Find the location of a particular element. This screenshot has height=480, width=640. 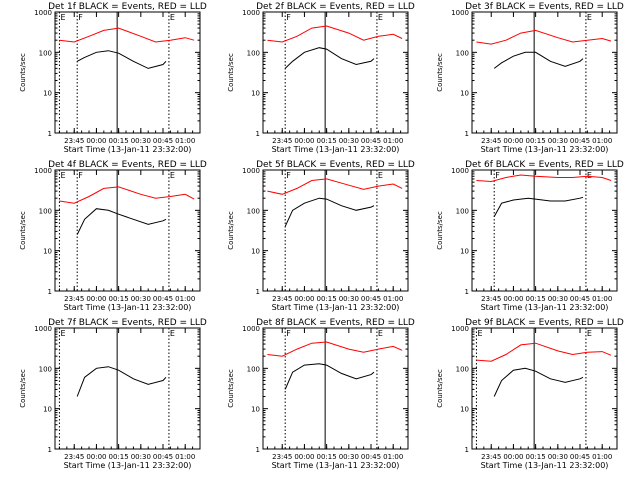

panel-title: Det 3f BLACK = Events, RED = LLD is located at coordinates (544, 7).